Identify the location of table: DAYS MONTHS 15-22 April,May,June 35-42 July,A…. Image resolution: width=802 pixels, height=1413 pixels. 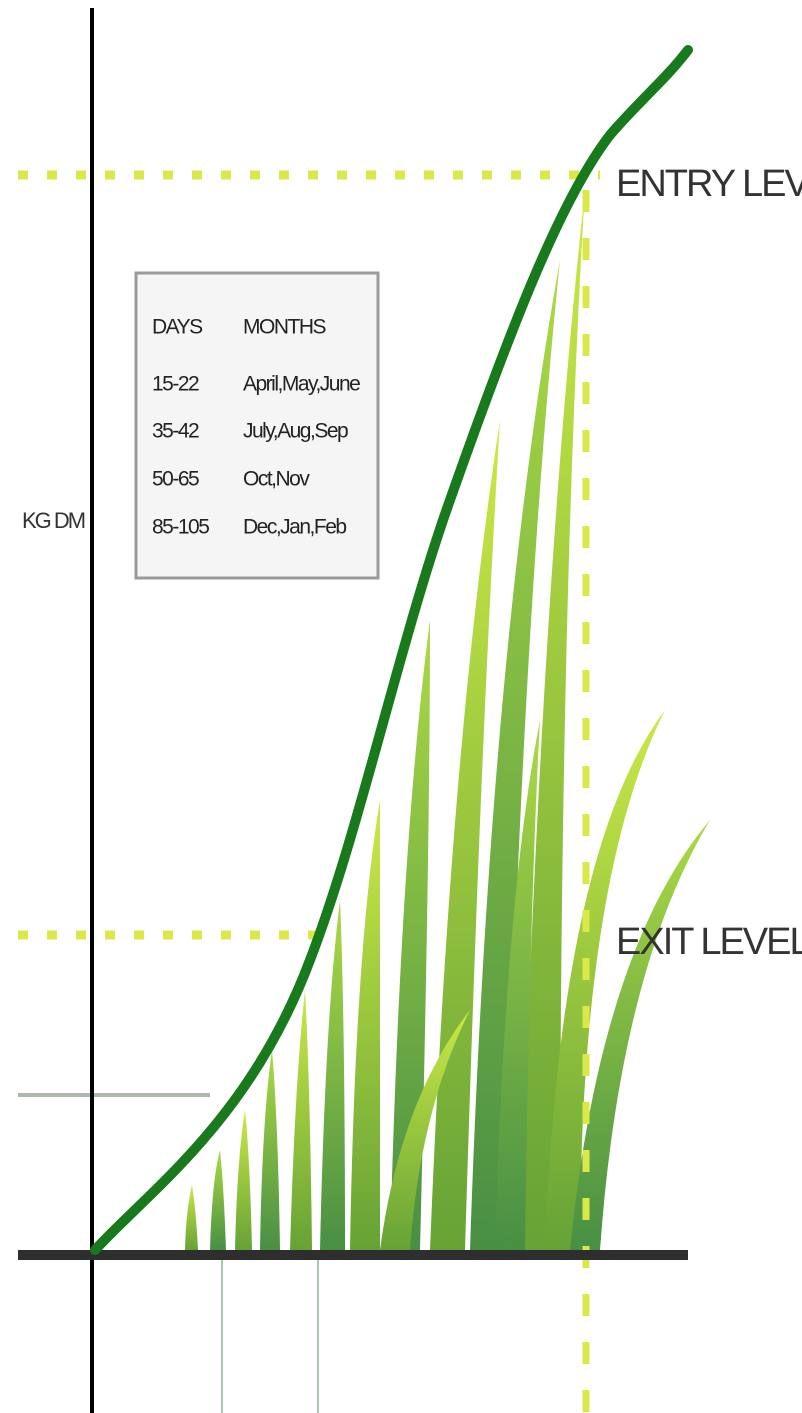
(257, 427).